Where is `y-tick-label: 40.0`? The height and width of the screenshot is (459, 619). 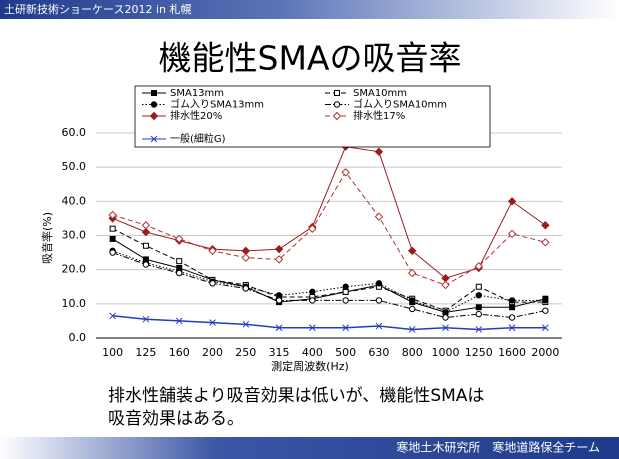 y-tick-label: 40.0 is located at coordinates (74, 200).